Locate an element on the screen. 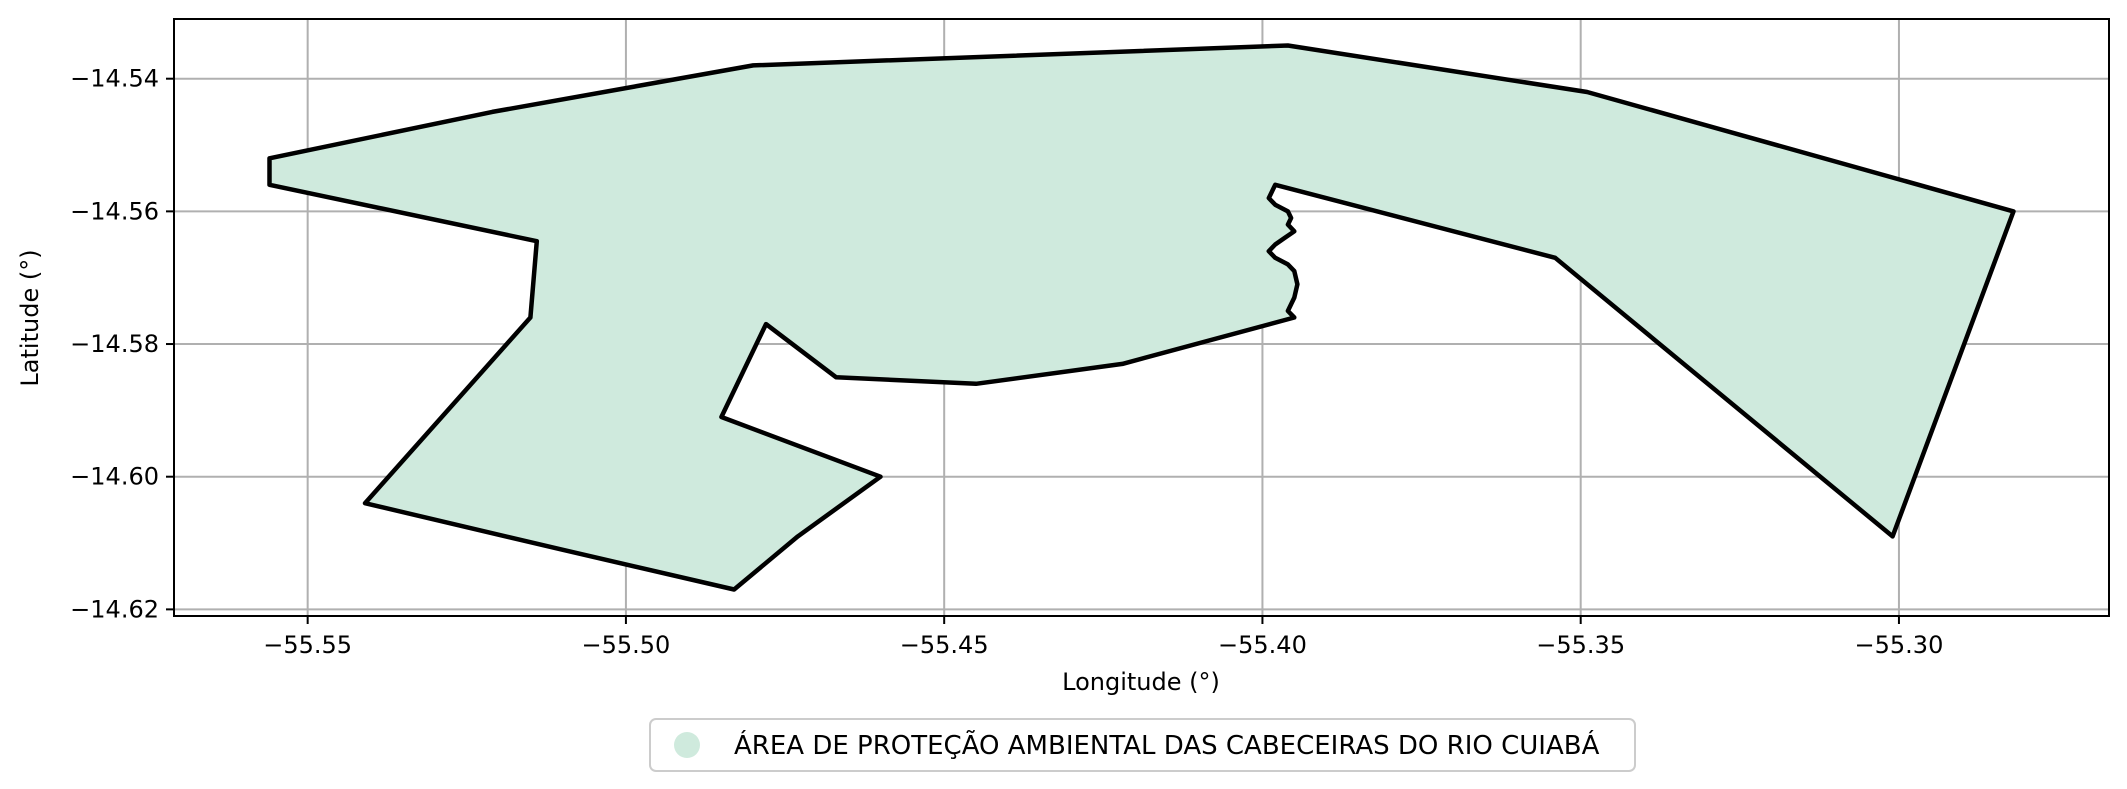 The image size is (2127, 789). y-tick-label: −14.54 is located at coordinates (114, 79).